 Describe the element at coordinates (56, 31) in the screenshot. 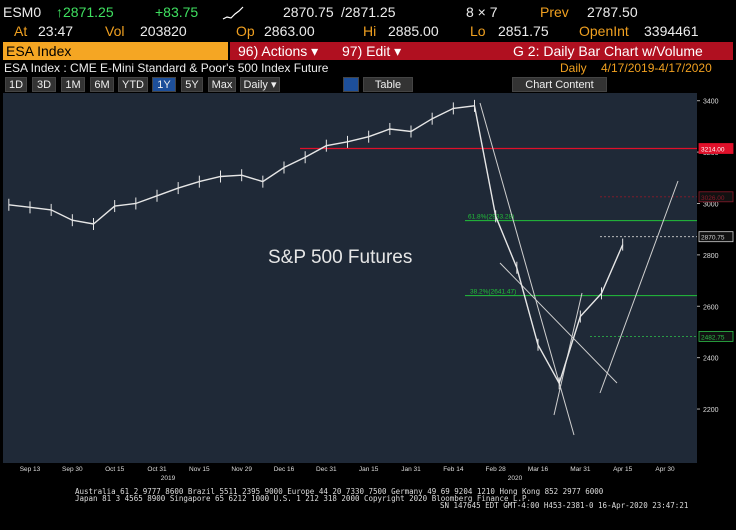

I see `time: 23:47` at that location.